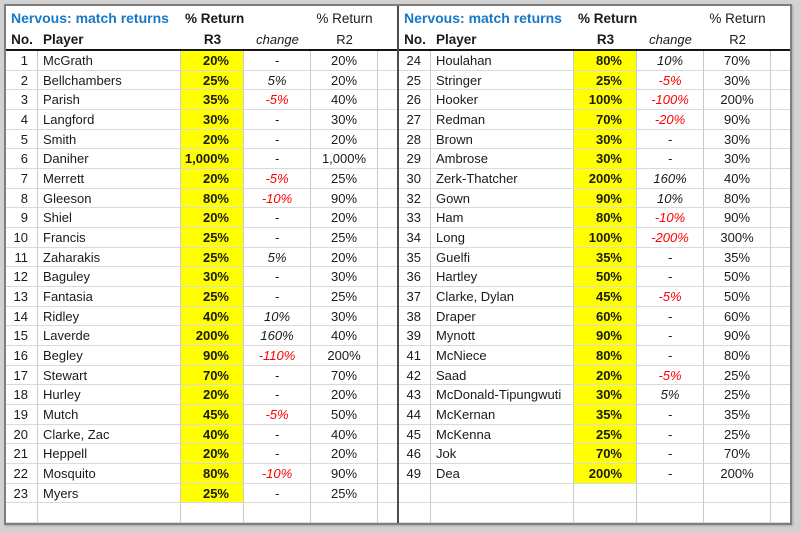 This screenshot has height=533, width=801. Describe the element at coordinates (22, 80) in the screenshot. I see `cell-no: 2` at that location.